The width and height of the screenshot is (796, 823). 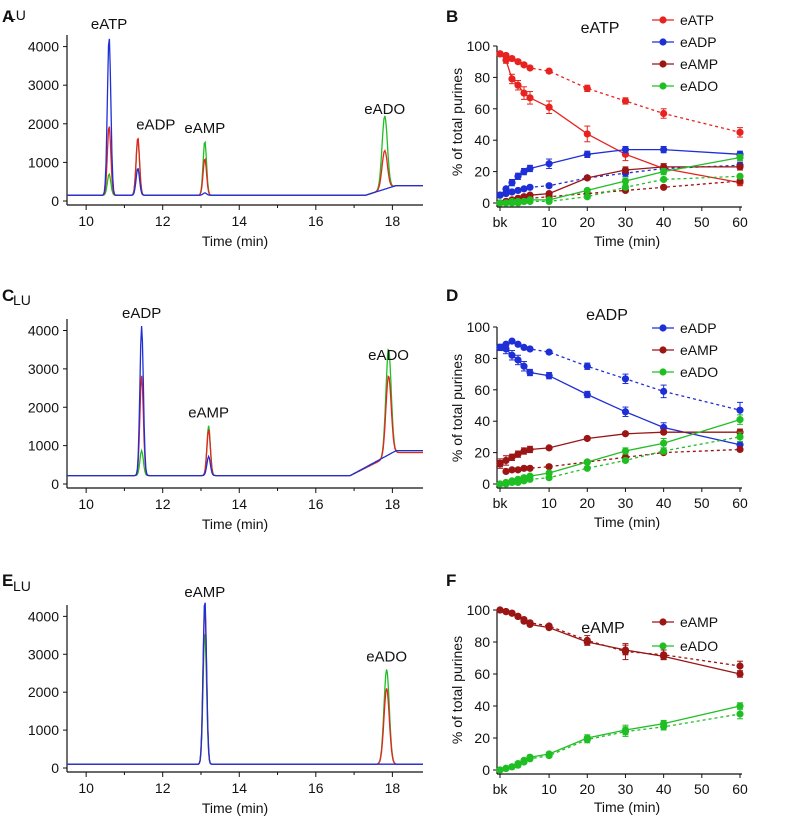 What do you see at coordinates (204, 592) in the screenshot?
I see `peak-label: eAMP` at bounding box center [204, 592].